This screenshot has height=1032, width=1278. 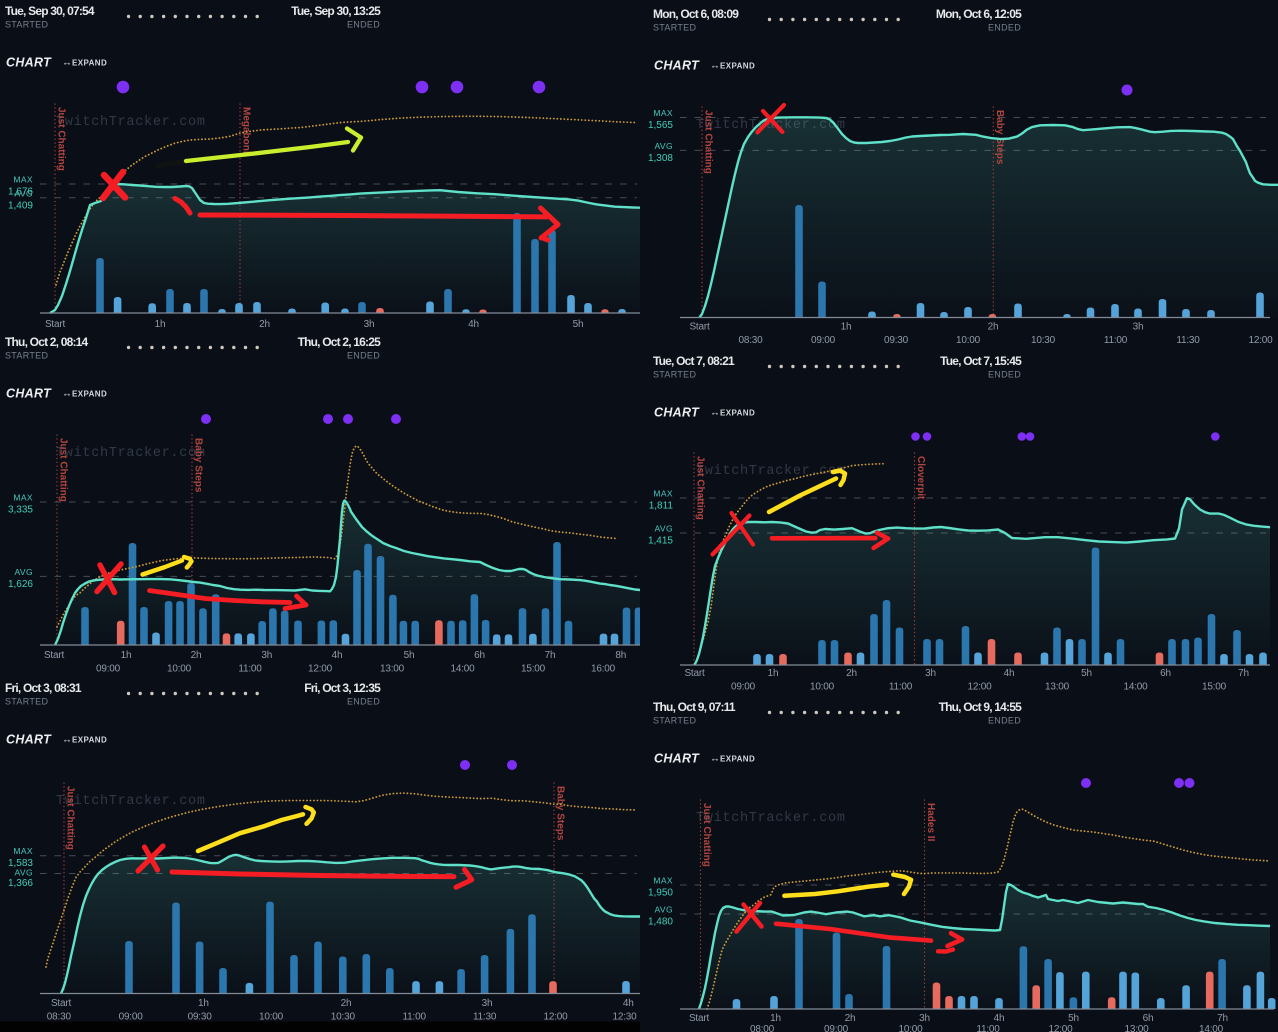 I want to click on svg-text: 12:30, so click(x=624, y=1016).